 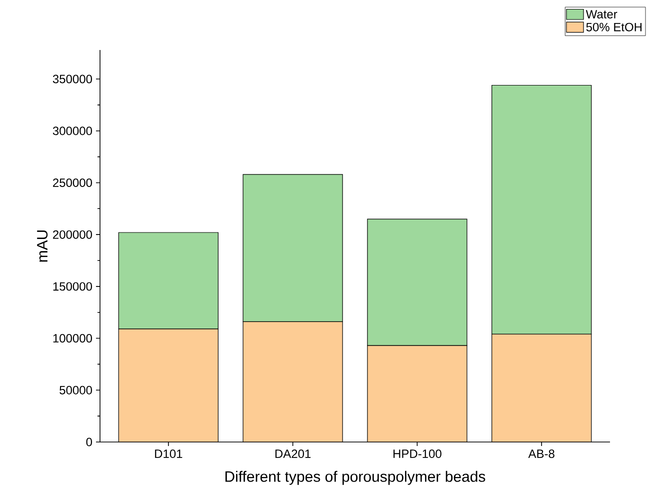 What do you see at coordinates (72, 131) in the screenshot?
I see `y-tick-label: 300000` at bounding box center [72, 131].